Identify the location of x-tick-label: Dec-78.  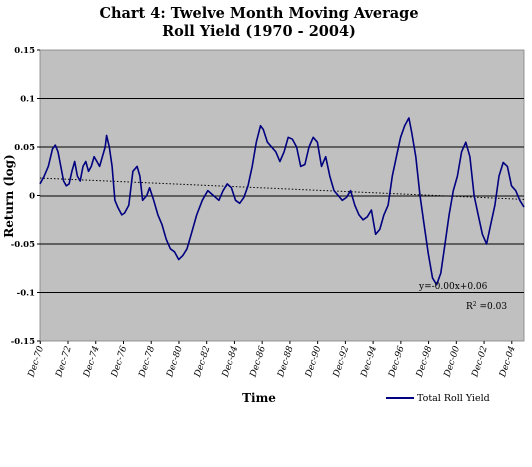
(147, 362).